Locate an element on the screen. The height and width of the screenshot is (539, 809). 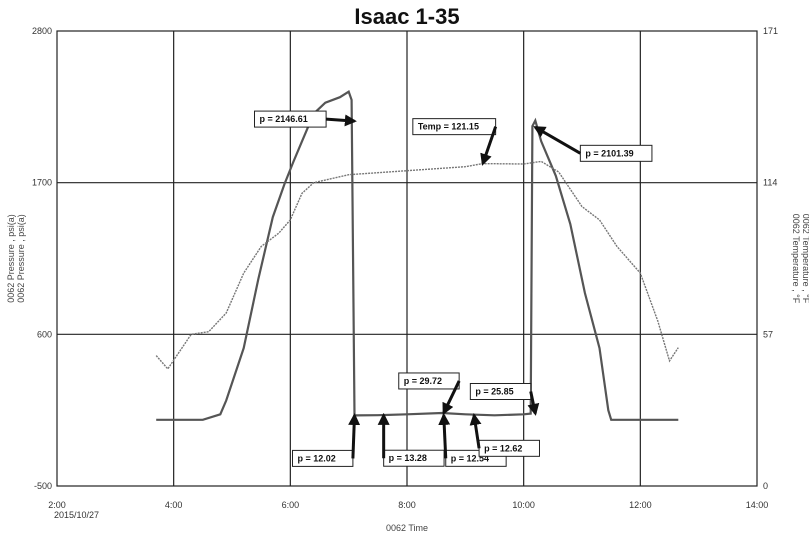
x-tick-label: 10:00 is located at coordinates (523, 505).